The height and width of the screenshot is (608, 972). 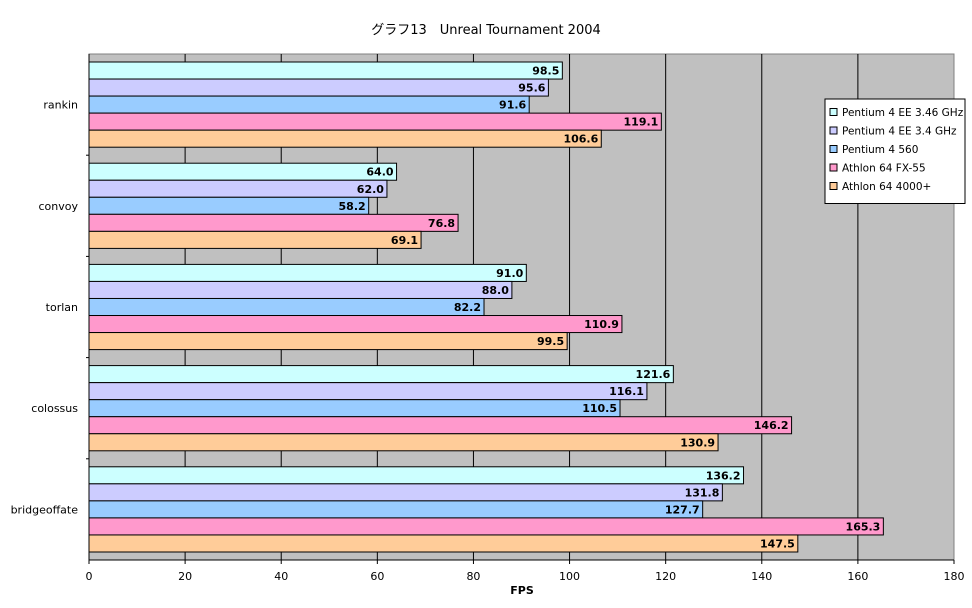 What do you see at coordinates (352, 206) in the screenshot?
I see `data-label: 58.2` at bounding box center [352, 206].